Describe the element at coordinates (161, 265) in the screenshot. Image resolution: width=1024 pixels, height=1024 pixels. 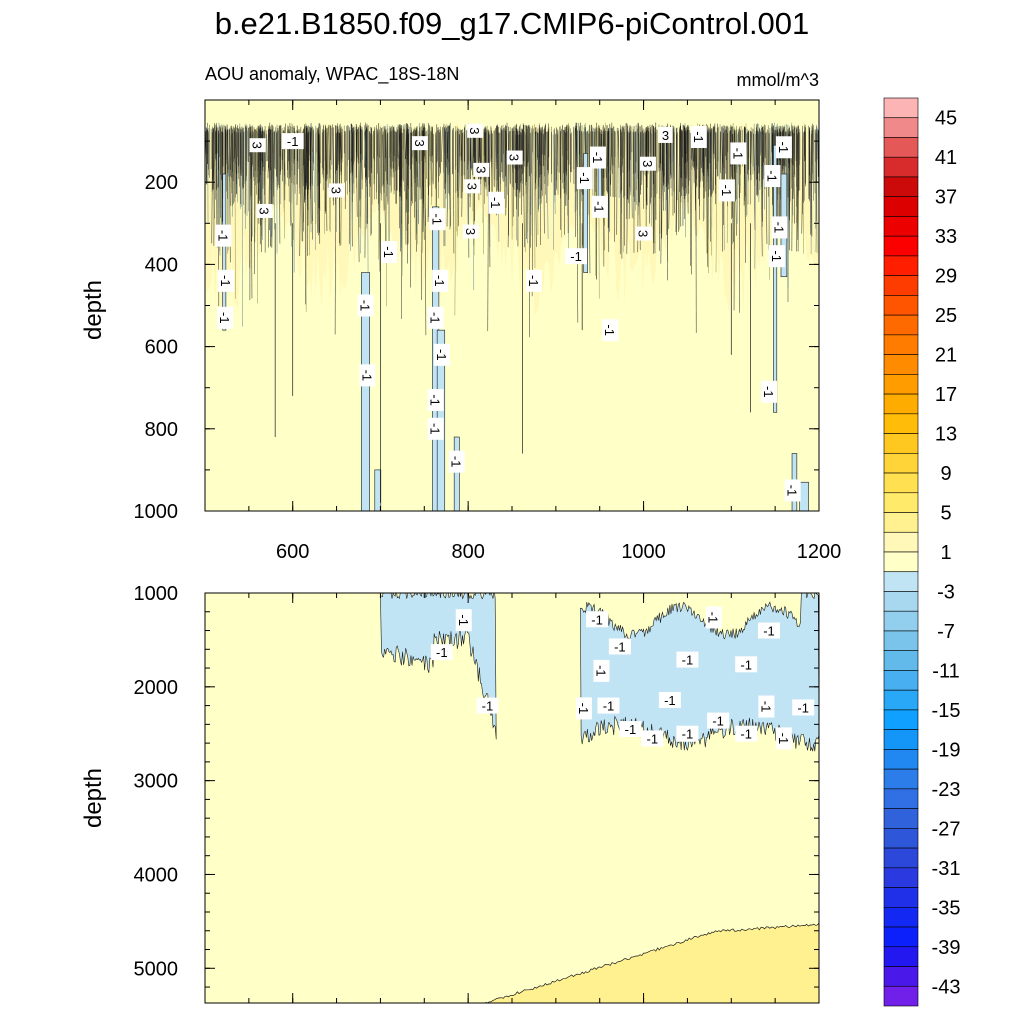
I see `y-tick-label: 400` at that location.